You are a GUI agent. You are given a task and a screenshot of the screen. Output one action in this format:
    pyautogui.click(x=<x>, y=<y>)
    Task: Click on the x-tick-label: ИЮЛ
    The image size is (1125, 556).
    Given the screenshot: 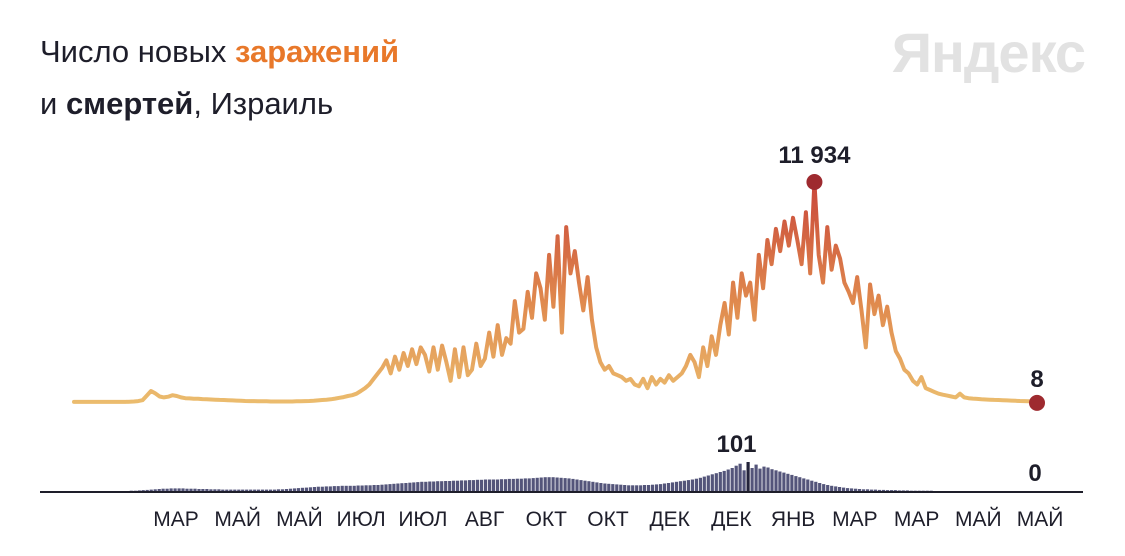 What is the action you would take?
    pyautogui.click(x=361, y=519)
    